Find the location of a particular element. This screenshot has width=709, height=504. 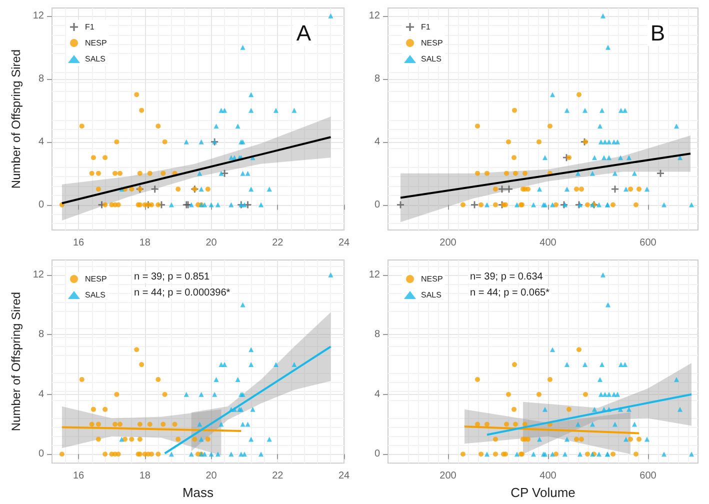

annotation: n = 39; p = 0.851 is located at coordinates (172, 277).